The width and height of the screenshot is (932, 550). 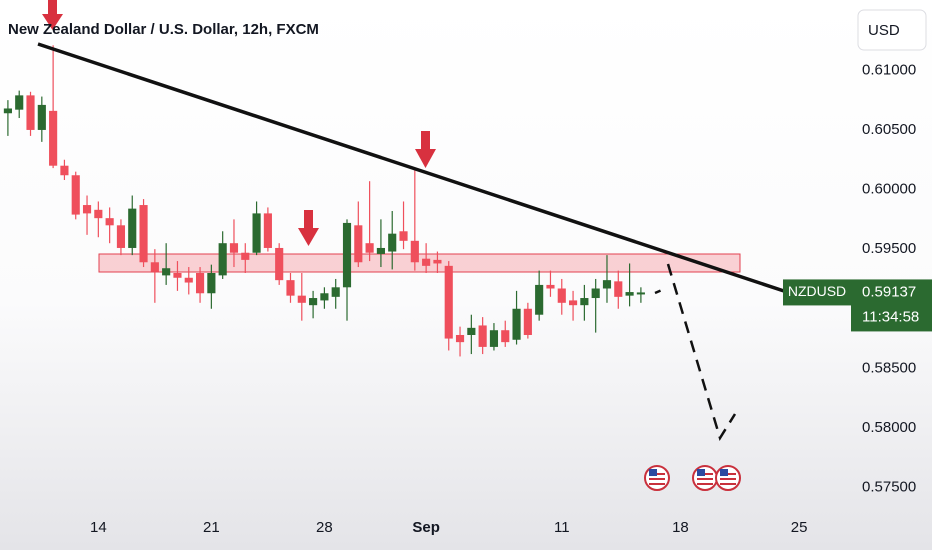 I want to click on last-price-bg, so click(x=891, y=305).